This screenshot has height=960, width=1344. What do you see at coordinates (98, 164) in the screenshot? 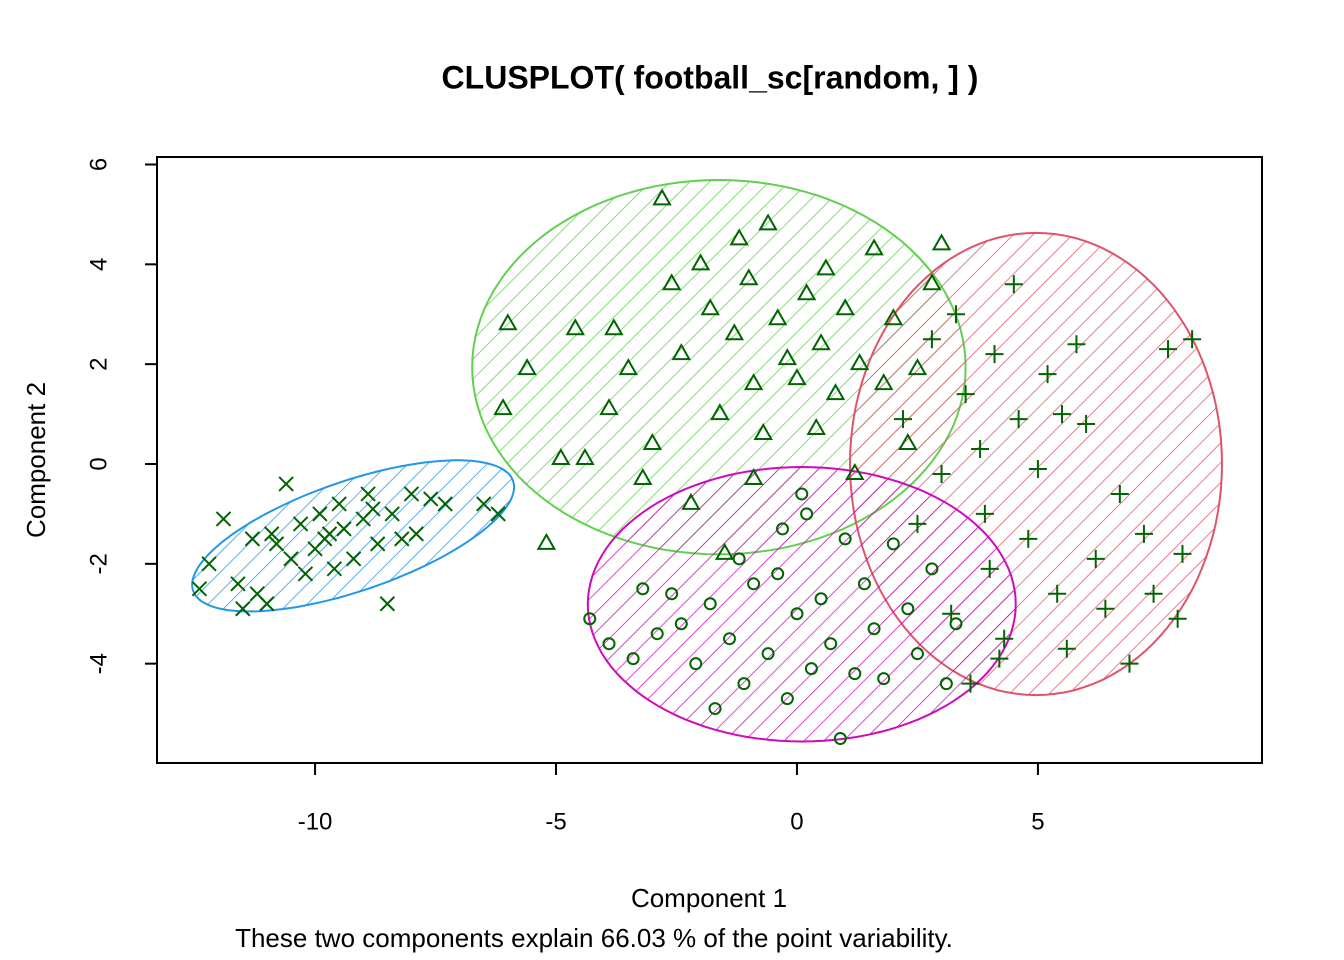
I see `y-tick-label: 6` at bounding box center [98, 164].